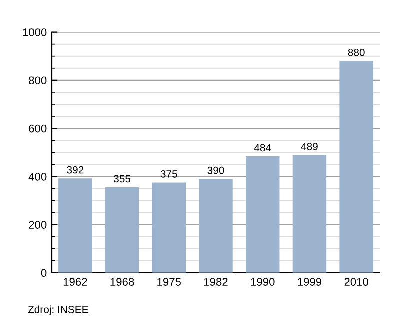  What do you see at coordinates (263, 282) in the screenshot?
I see `x-tick-label: 1990` at bounding box center [263, 282].